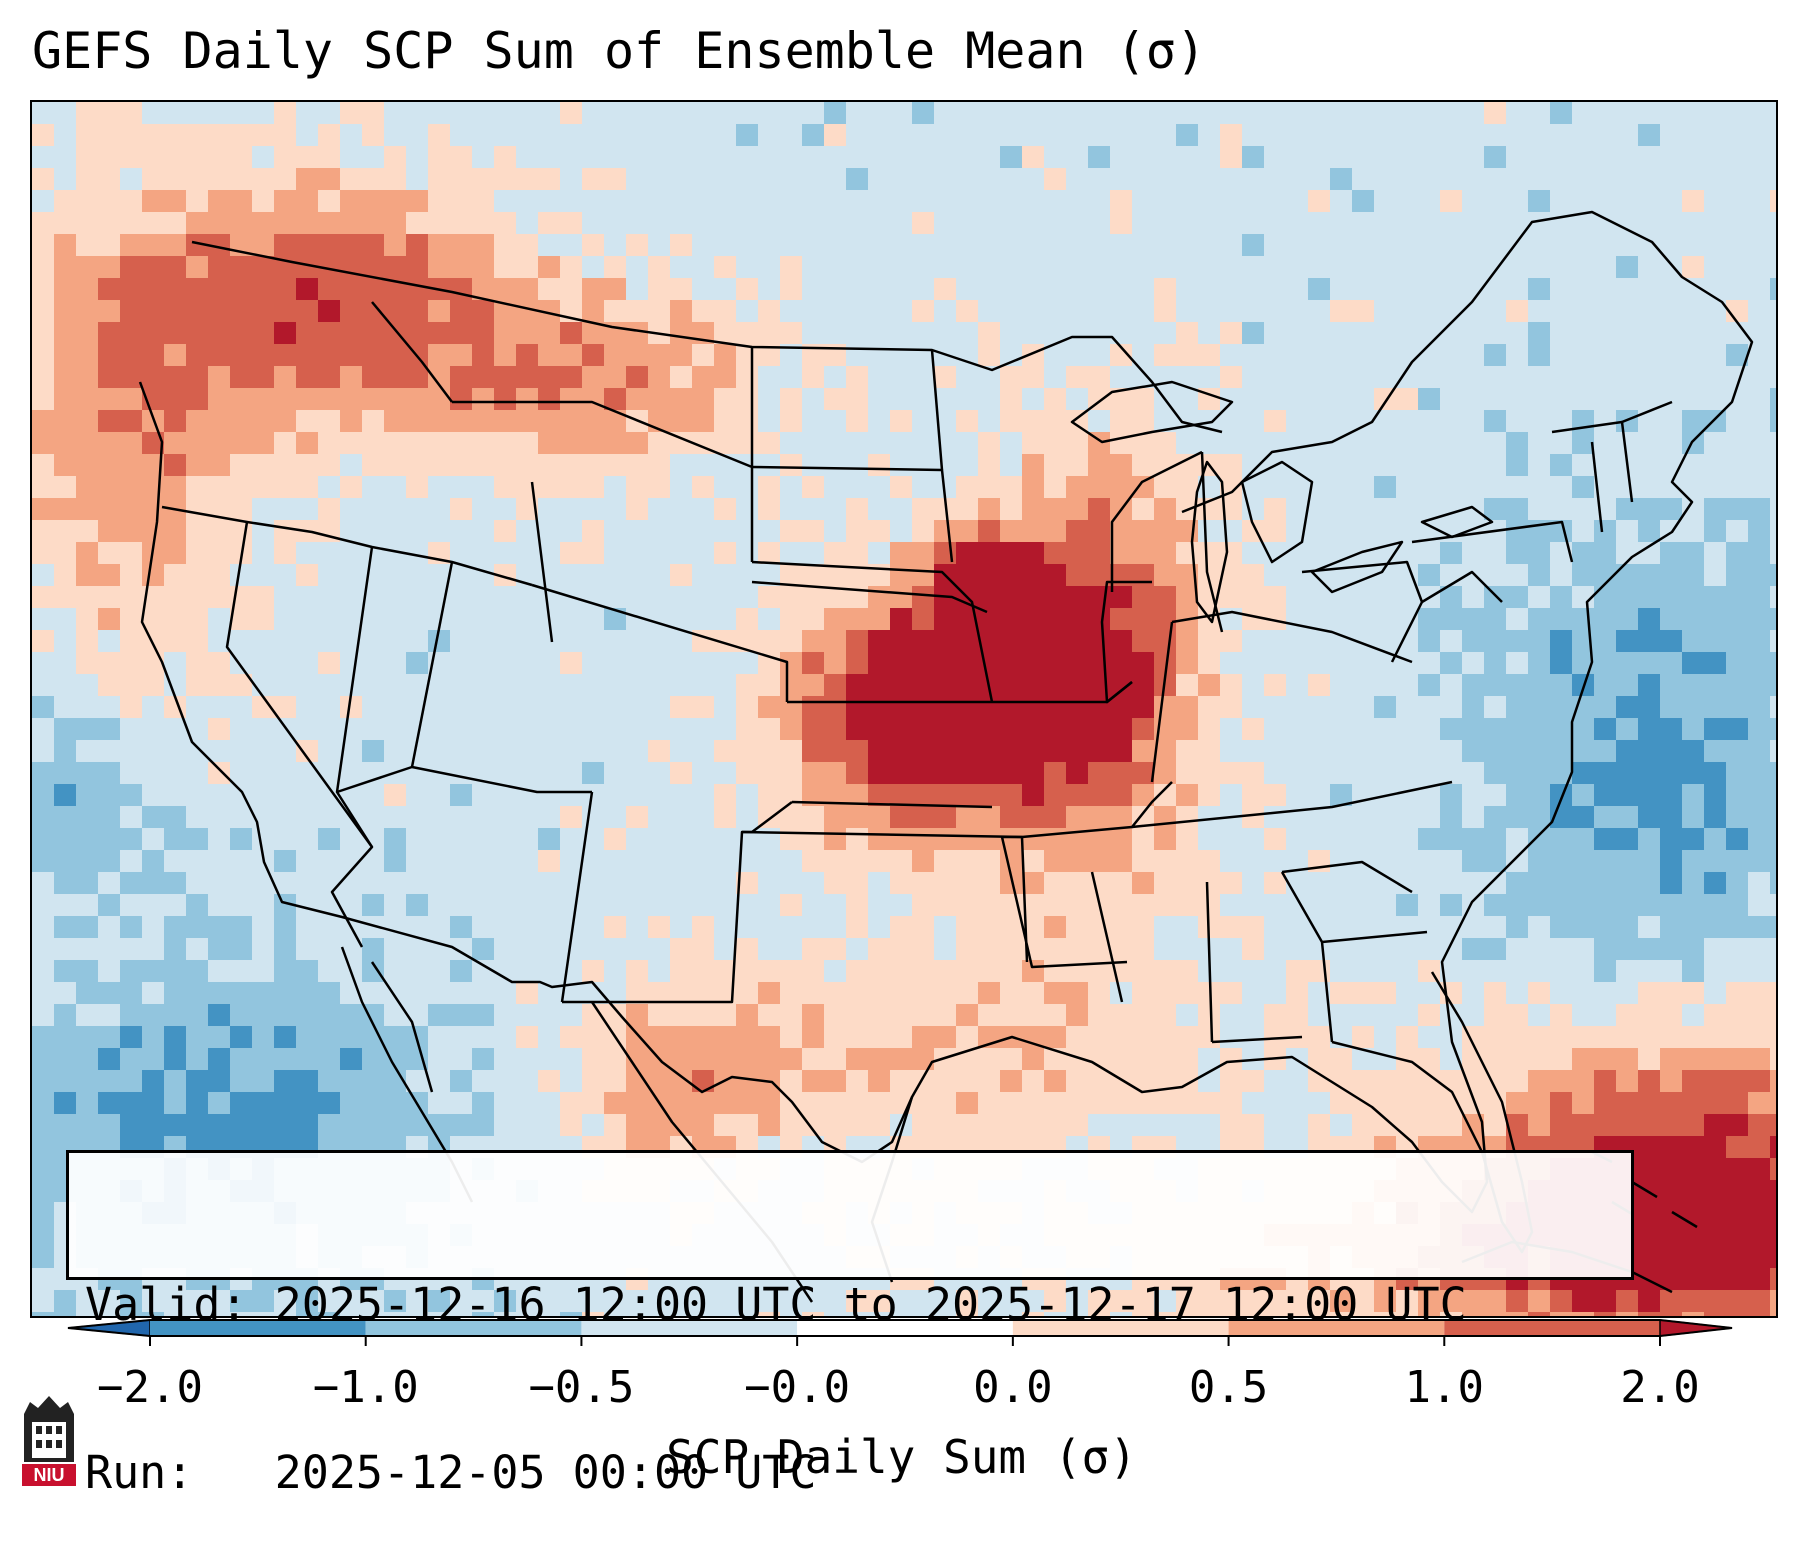 The width and height of the screenshot is (1803, 1557). I want to click on colorbar-tick-label: −0.0, so click(797, 1387).